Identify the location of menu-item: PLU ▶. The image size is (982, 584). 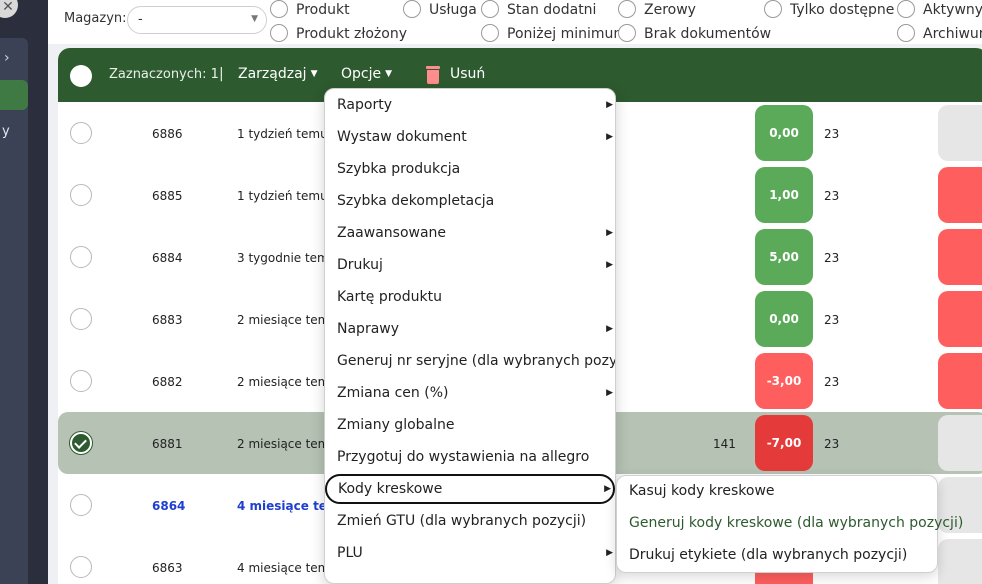
(470, 553).